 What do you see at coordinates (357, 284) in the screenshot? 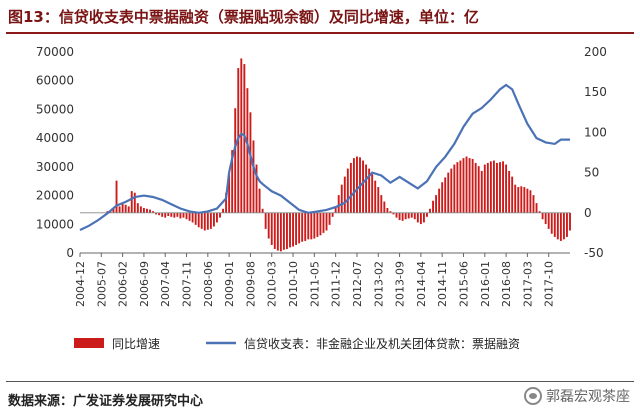
I see `x-tick-label: 2012-07` at bounding box center [357, 284].